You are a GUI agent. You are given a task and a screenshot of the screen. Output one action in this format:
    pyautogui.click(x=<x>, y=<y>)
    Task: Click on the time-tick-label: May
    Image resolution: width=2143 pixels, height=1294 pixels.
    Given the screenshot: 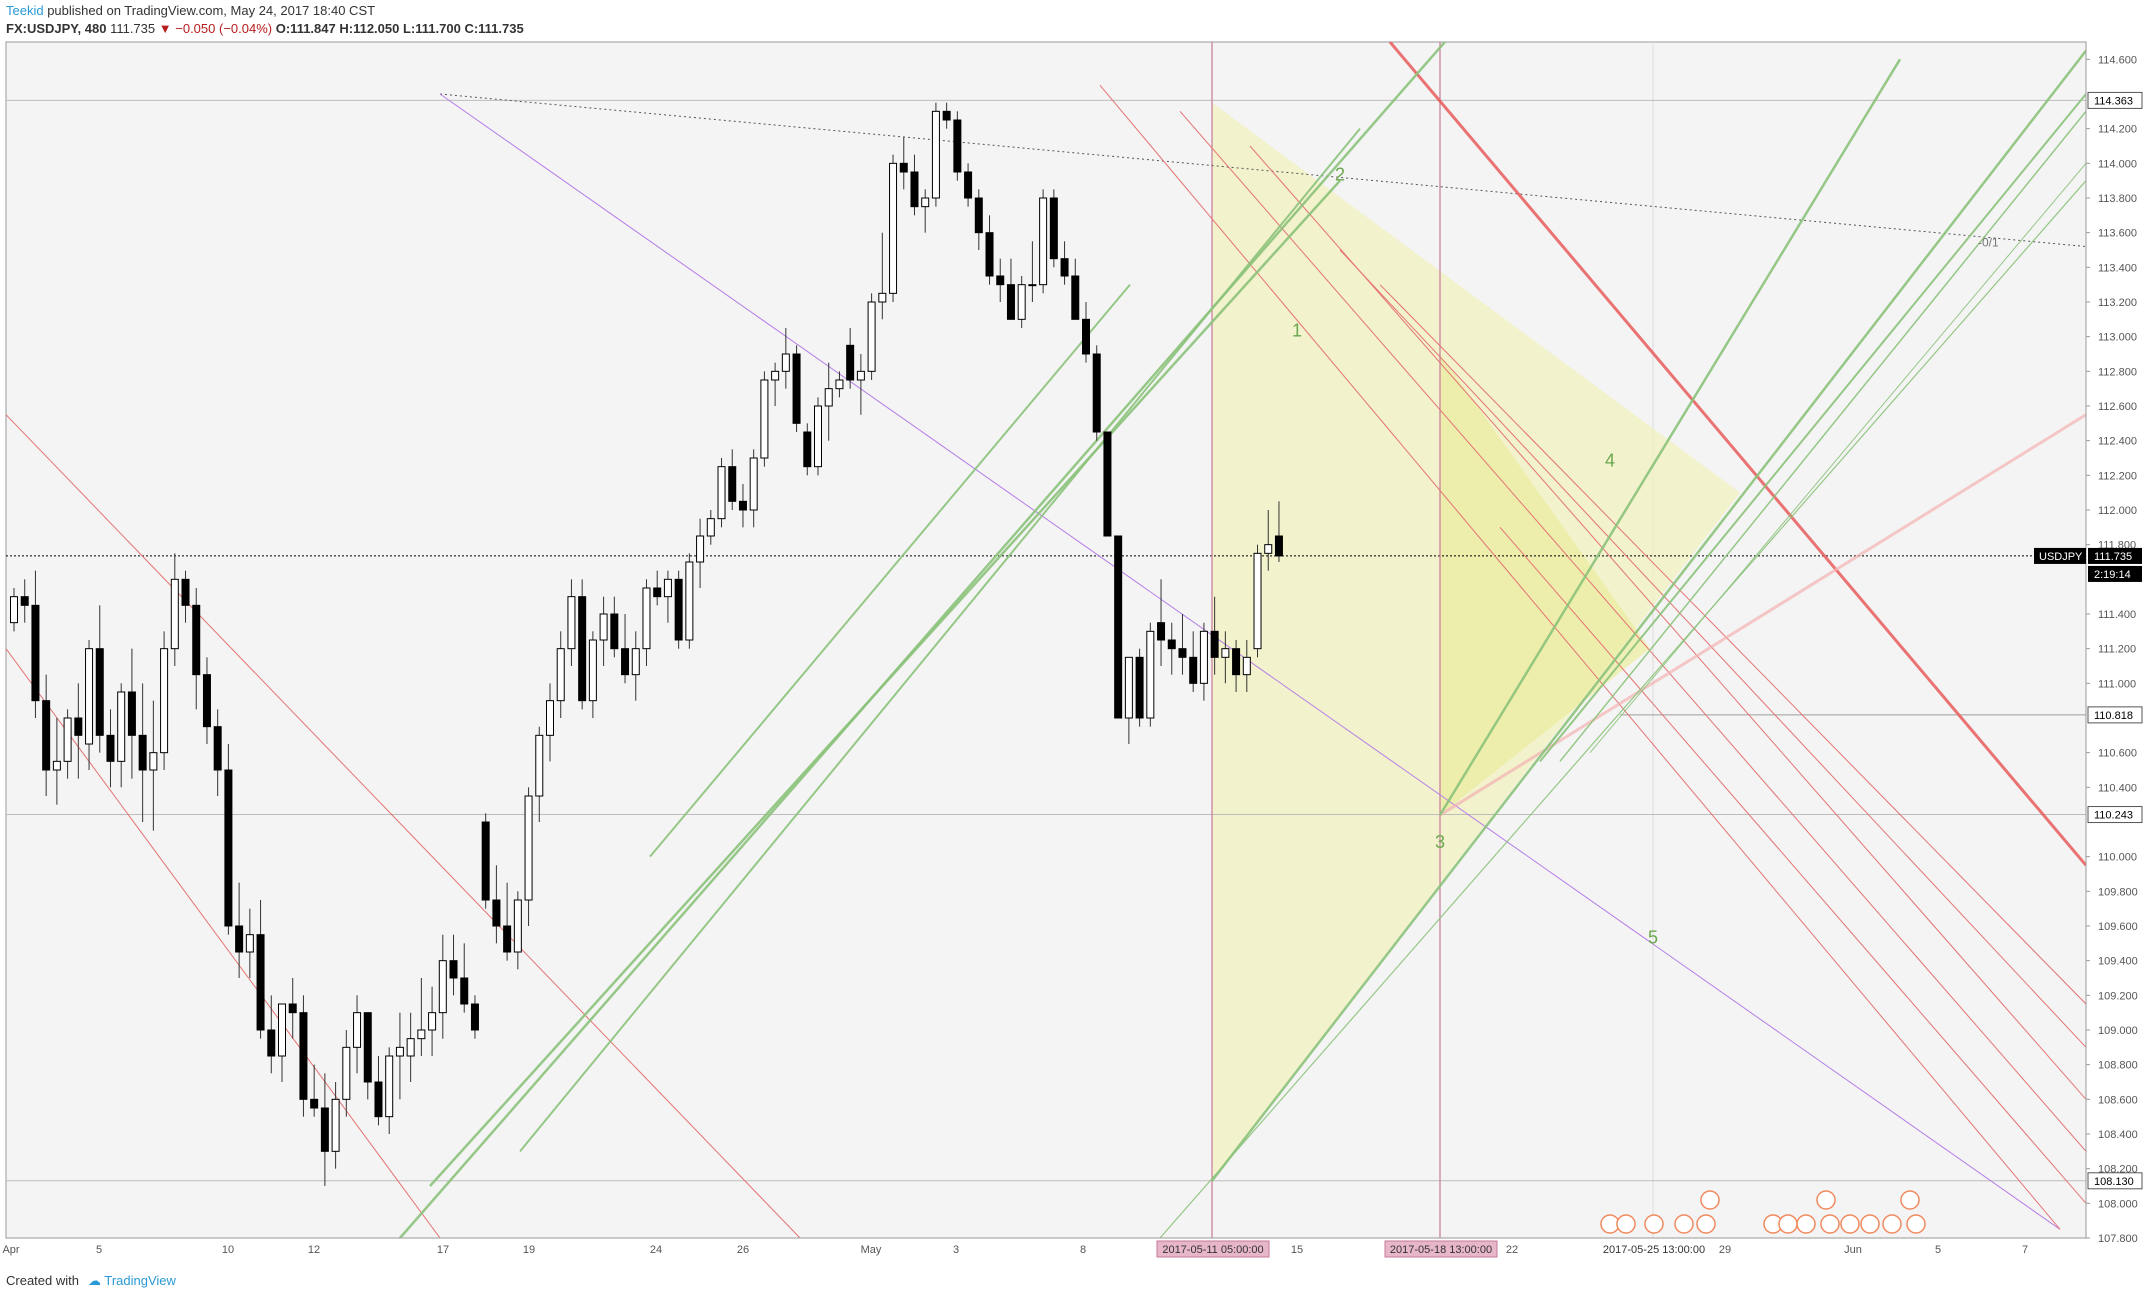 What is the action you would take?
    pyautogui.click(x=871, y=1250)
    